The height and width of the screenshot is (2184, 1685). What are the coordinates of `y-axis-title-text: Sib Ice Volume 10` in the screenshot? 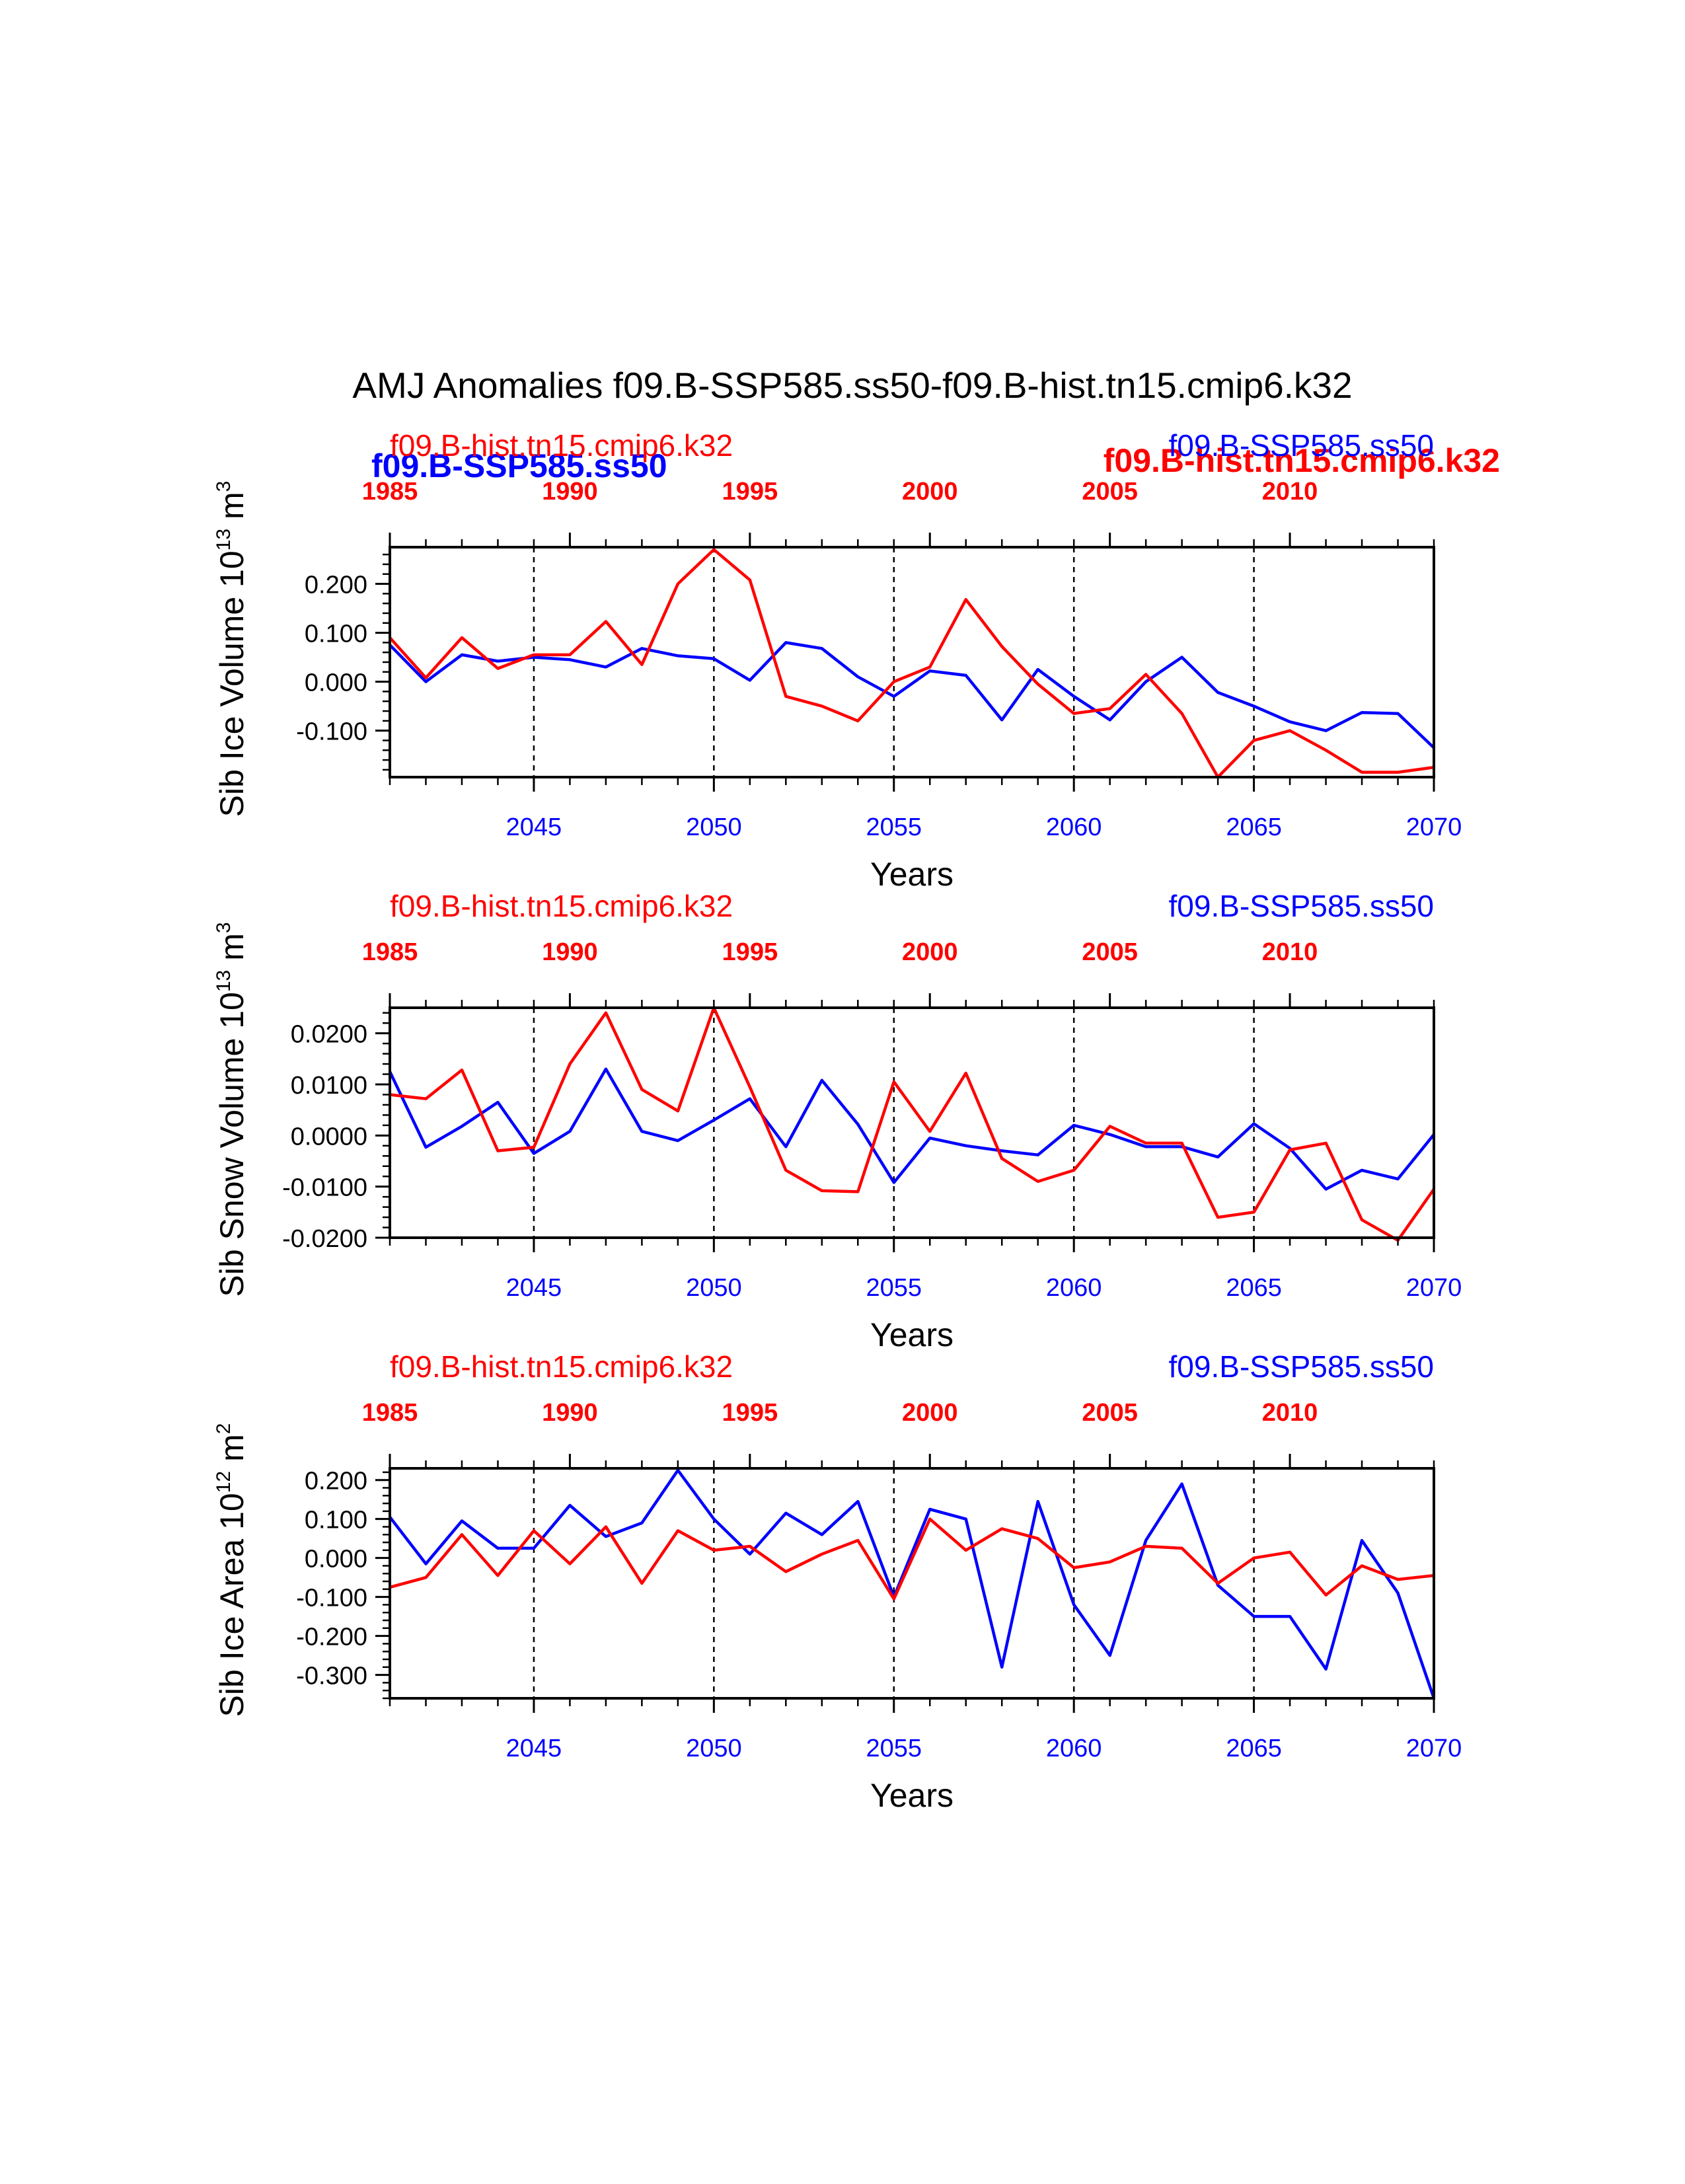 It's located at (232, 683).